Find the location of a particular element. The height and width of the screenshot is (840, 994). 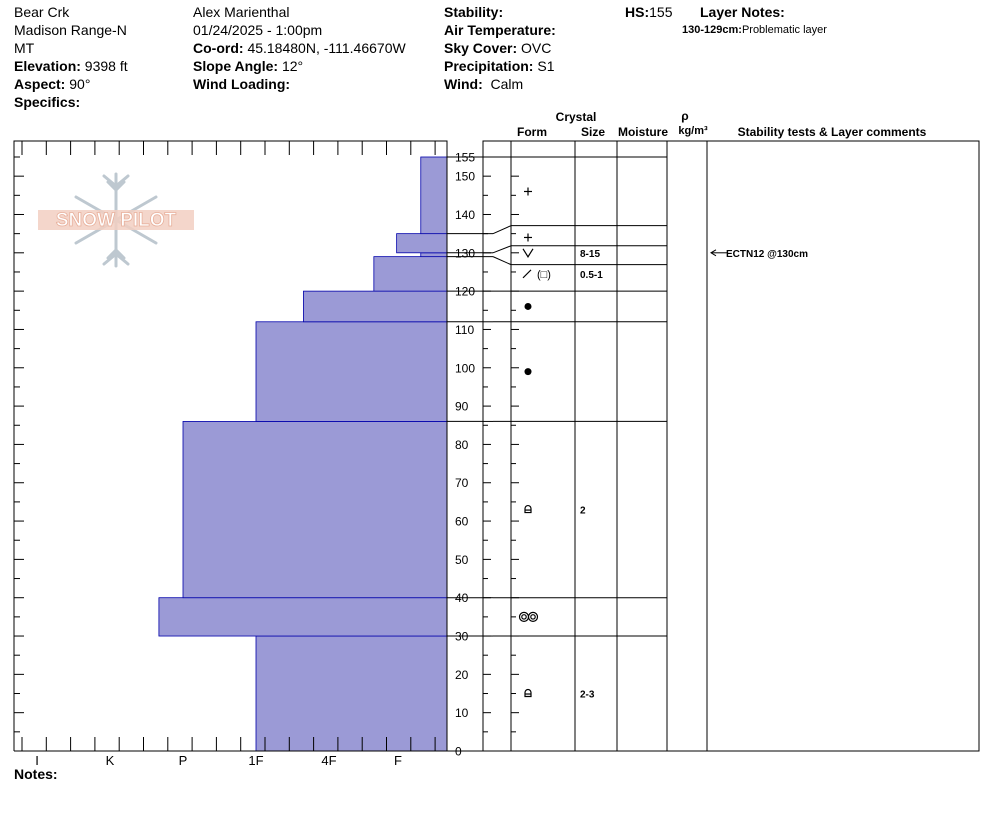

depth-tick-label: 110 is located at coordinates (464, 330).